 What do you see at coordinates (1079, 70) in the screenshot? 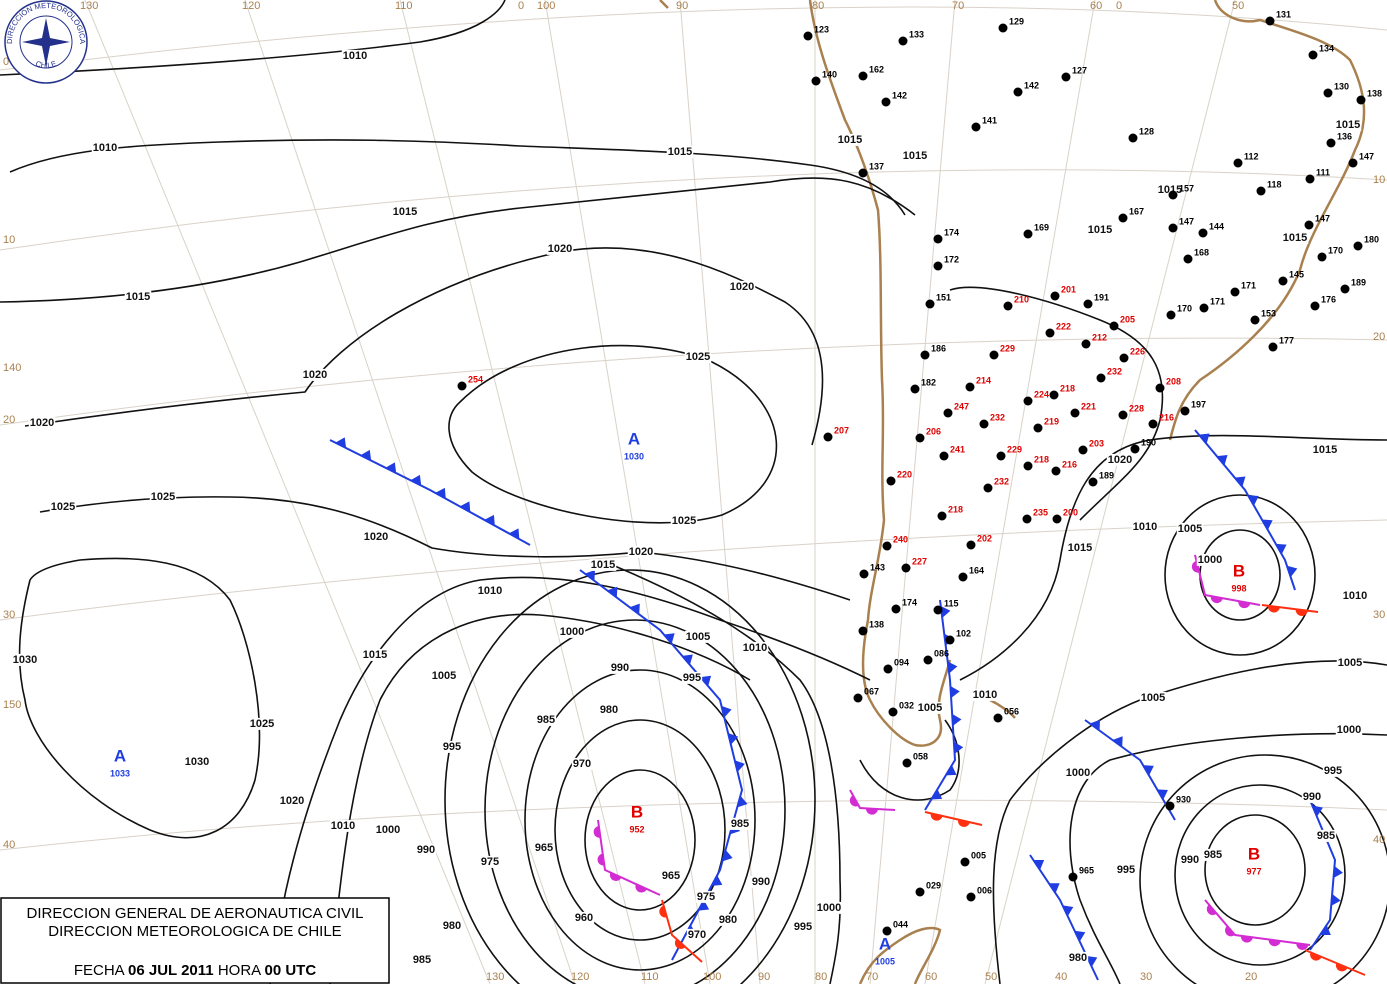
I see `station-id: 127` at bounding box center [1079, 70].